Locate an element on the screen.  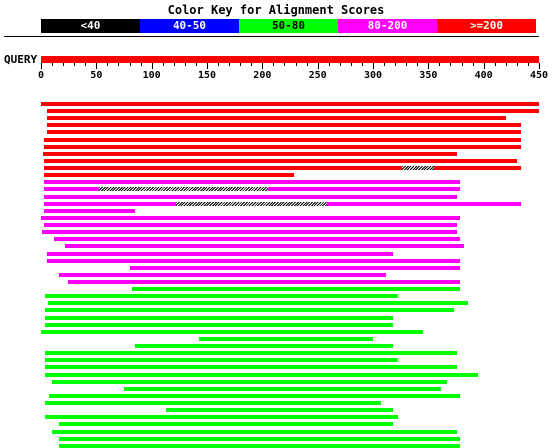
tick-label: 0 is located at coordinates (41, 75).